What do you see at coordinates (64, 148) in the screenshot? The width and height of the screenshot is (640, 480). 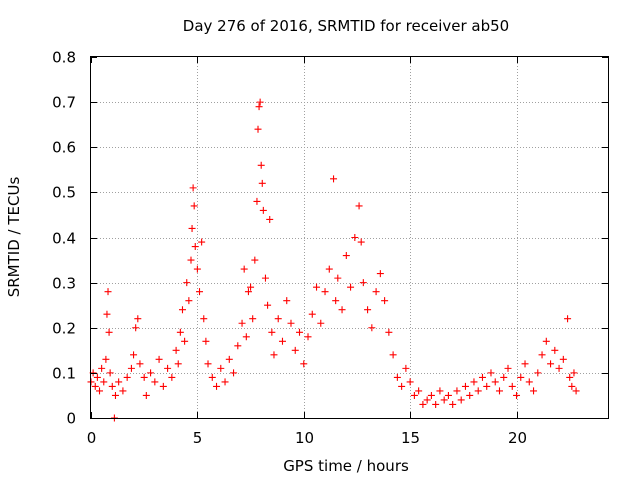 I see `y-tick-label: 0.6` at bounding box center [64, 148].